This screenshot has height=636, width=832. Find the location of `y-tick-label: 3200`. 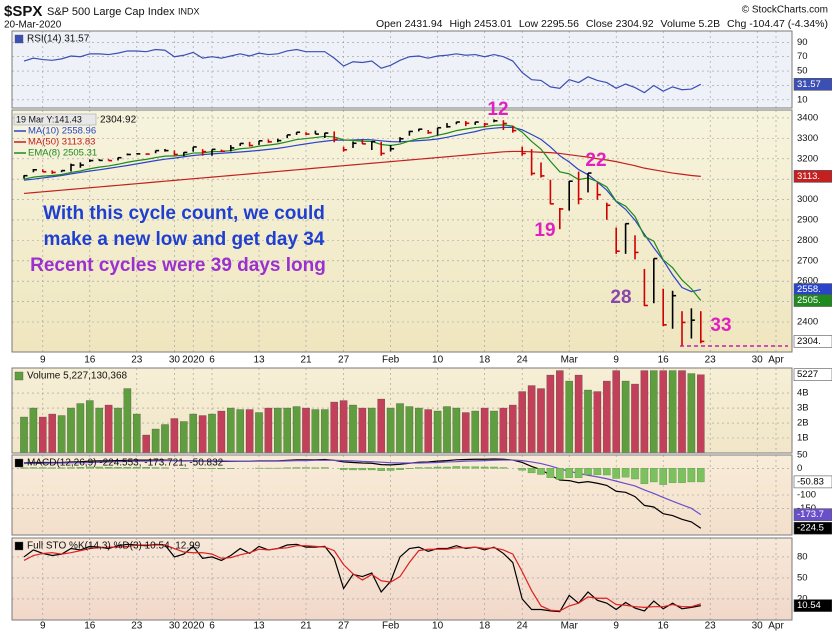

y-tick-label: 3200 is located at coordinates (807, 158).